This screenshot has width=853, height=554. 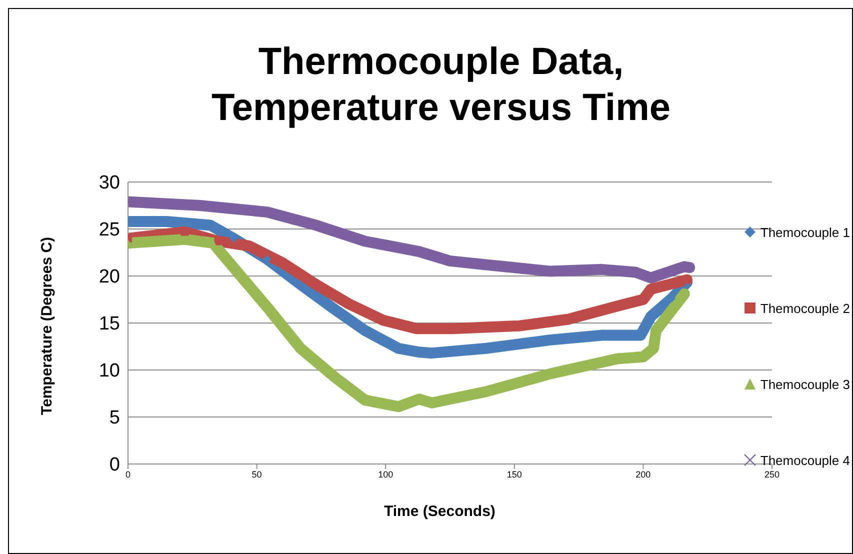 What do you see at coordinates (772, 474) in the screenshot?
I see `x-tick-label: 250` at bounding box center [772, 474].